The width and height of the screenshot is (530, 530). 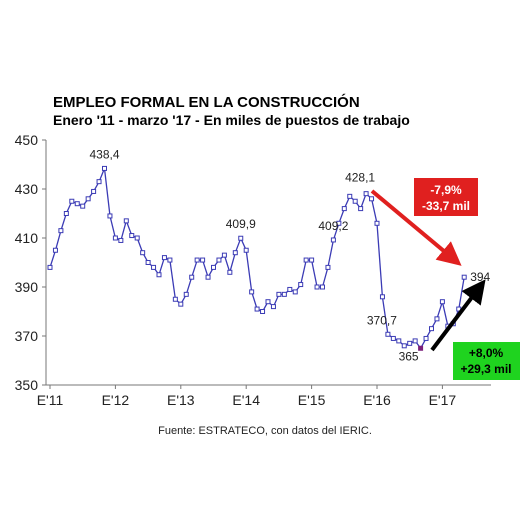 I want to click on x-tick-label: E'16, so click(x=377, y=400).